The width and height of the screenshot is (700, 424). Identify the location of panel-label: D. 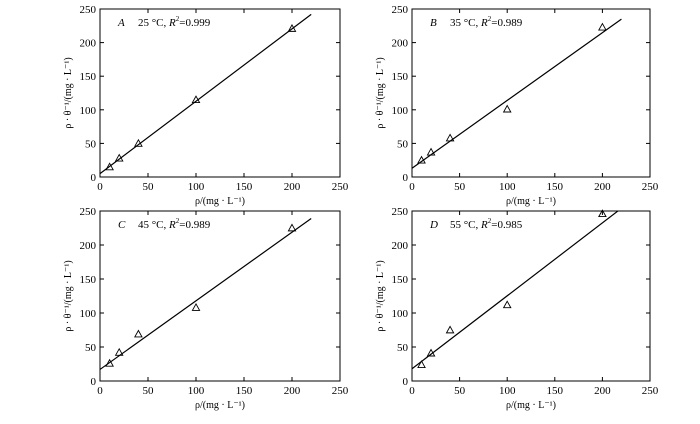
(433, 225).